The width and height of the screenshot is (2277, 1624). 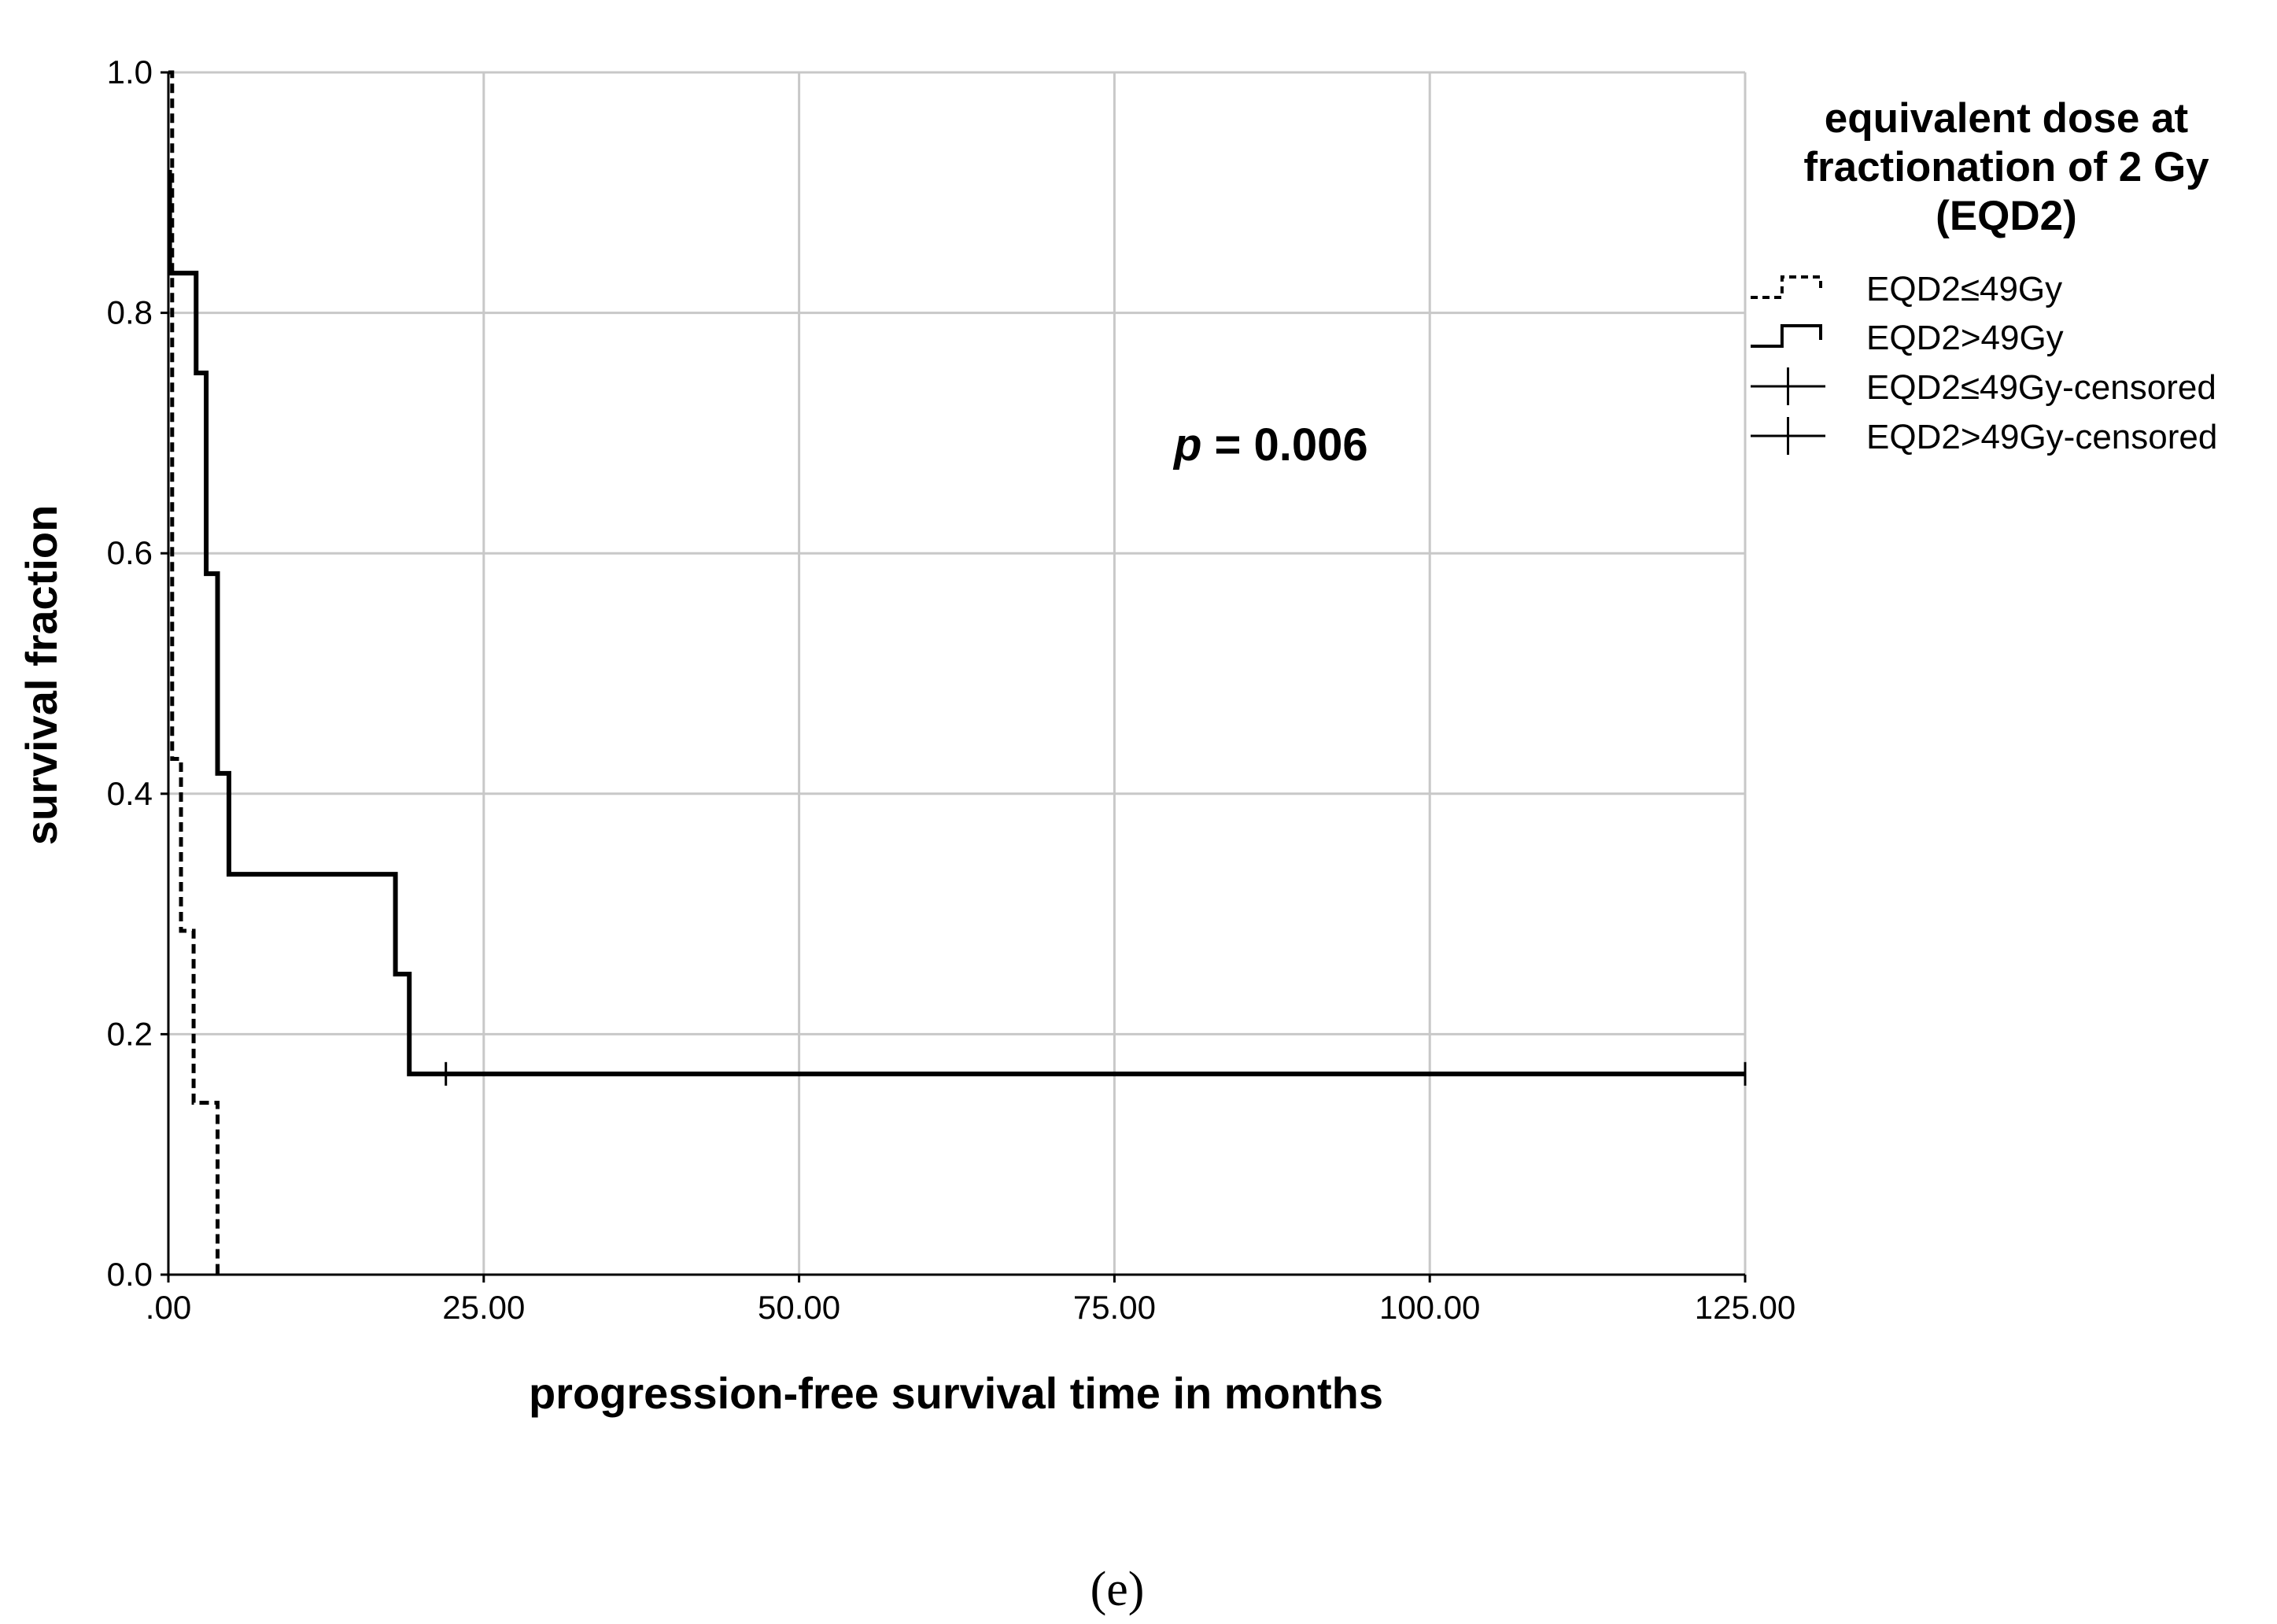 What do you see at coordinates (130, 1033) in the screenshot?
I see `y-tick-label: 0.2` at bounding box center [130, 1033].